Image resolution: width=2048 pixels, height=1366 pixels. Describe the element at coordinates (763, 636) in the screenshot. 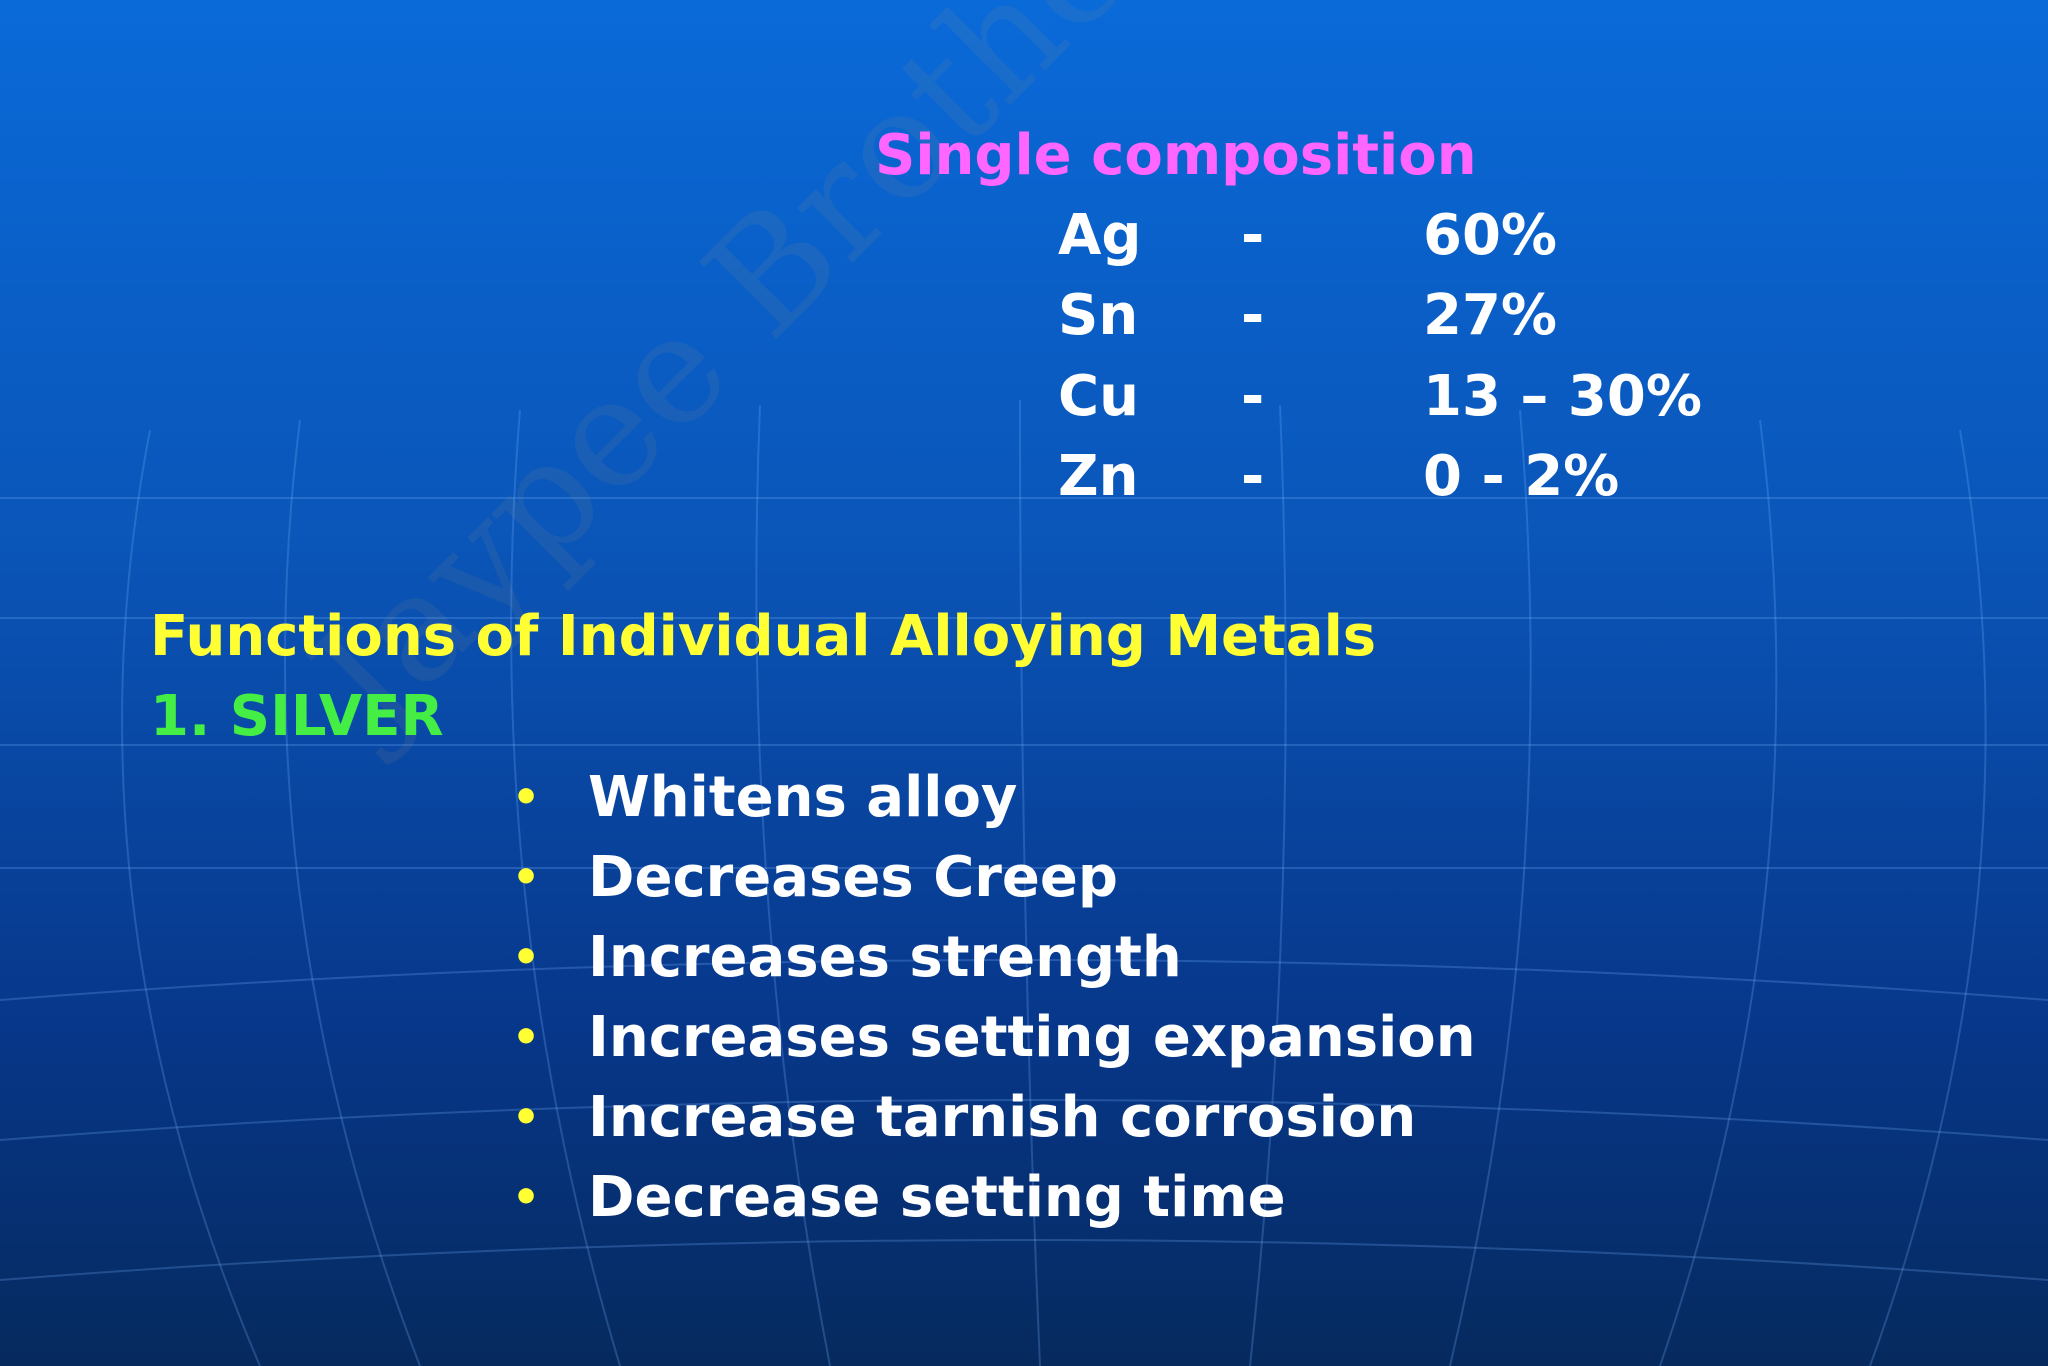

I see `section-title: Functions of Individual Alloying Metals` at that location.